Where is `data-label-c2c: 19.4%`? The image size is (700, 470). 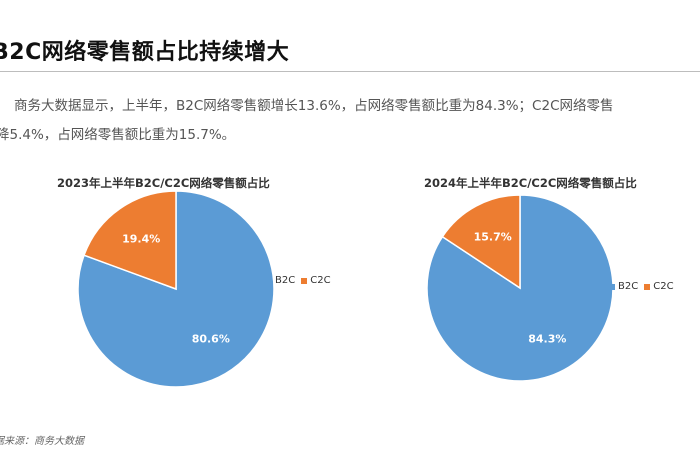 data-label-c2c: 19.4% is located at coordinates (141, 239).